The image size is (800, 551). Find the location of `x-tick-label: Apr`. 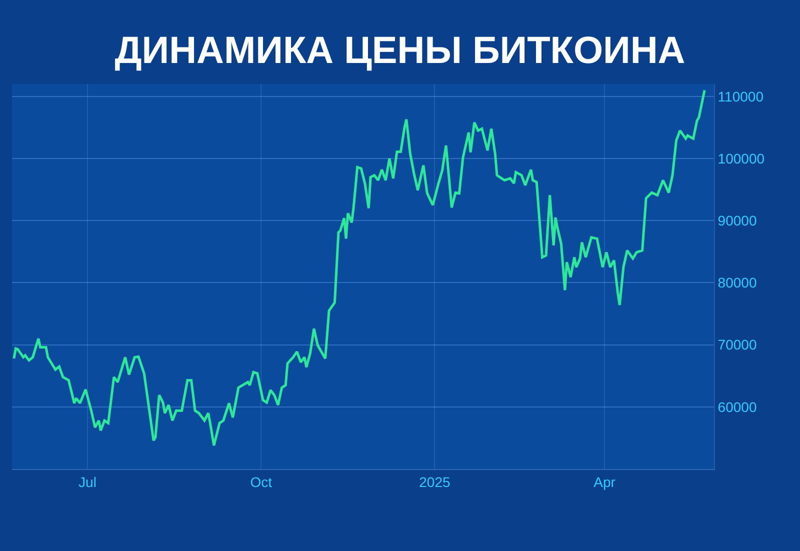

x-tick-label: Apr is located at coordinates (605, 482).